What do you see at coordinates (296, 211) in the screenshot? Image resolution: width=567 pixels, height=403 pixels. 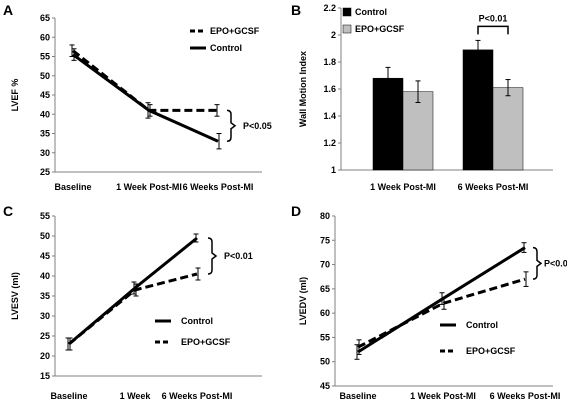 I see `panel-letter: D` at bounding box center [296, 211].